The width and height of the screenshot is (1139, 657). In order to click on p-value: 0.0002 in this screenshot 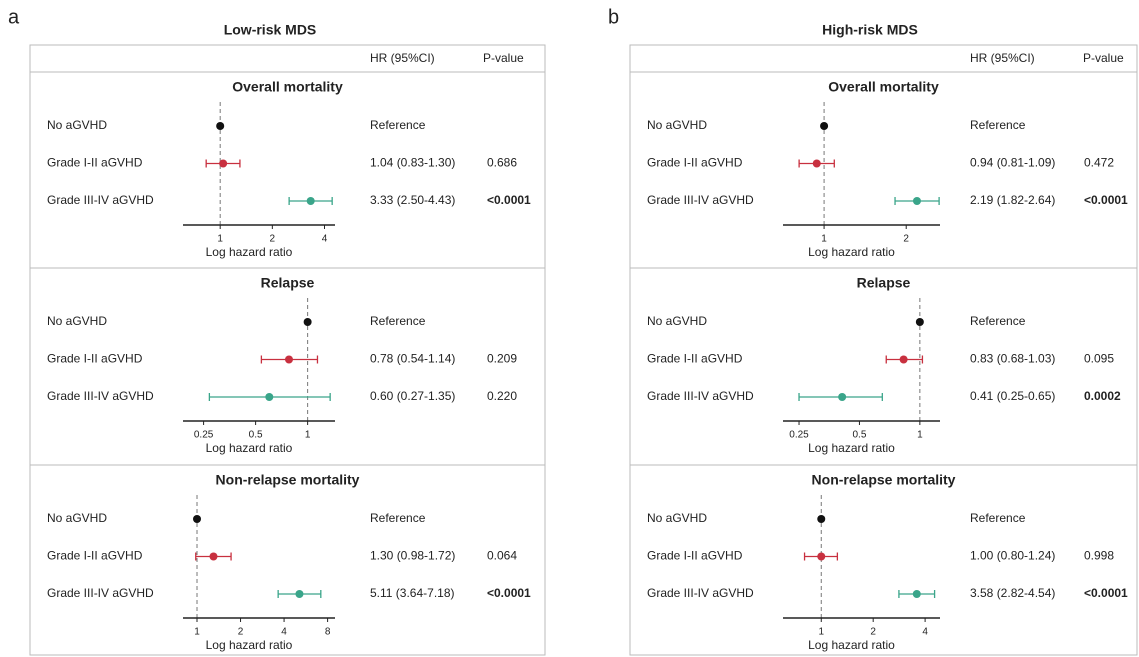, I will do `click(1102, 396)`.